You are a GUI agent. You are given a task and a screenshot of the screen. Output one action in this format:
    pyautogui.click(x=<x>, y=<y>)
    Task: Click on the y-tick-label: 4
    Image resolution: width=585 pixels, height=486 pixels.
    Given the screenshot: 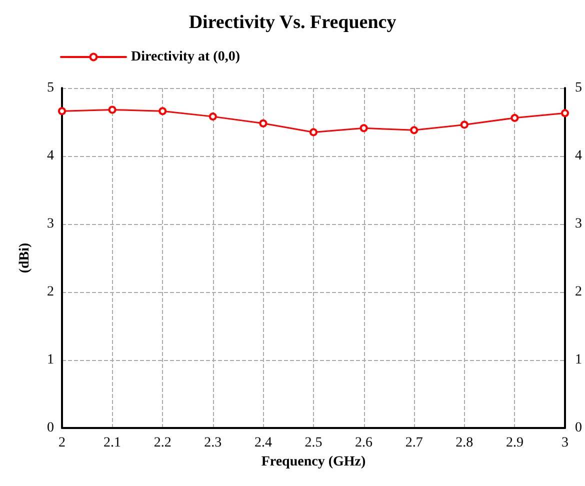 What is the action you would take?
    pyautogui.click(x=50, y=156)
    